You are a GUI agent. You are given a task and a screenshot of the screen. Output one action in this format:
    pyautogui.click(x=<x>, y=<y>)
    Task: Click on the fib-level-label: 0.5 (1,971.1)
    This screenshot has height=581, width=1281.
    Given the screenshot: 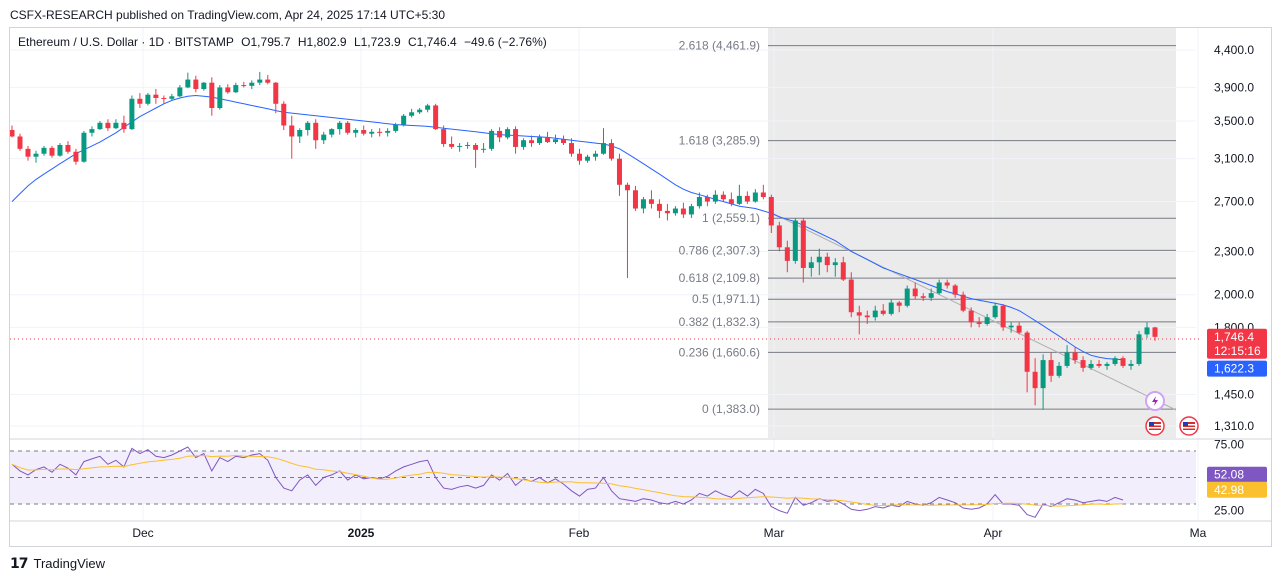 What is the action you would take?
    pyautogui.click(x=726, y=299)
    